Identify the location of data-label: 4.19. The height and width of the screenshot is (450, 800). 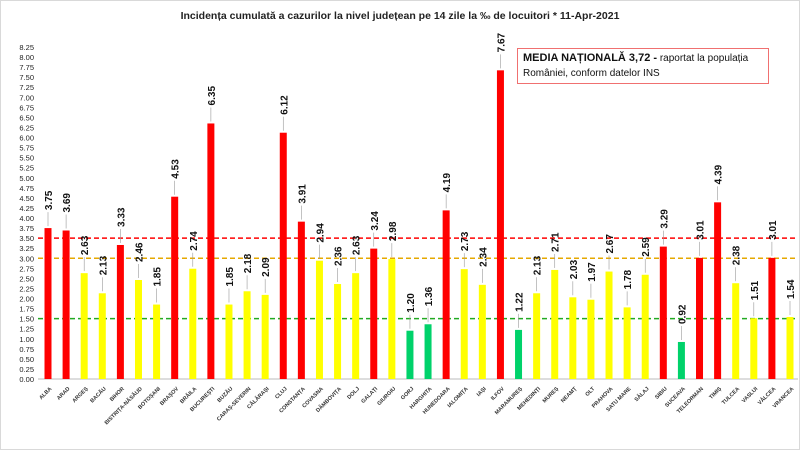
(447, 182).